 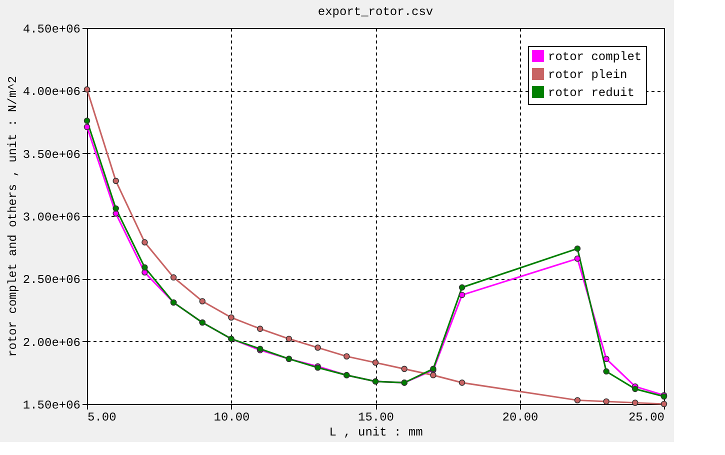 I want to click on legend-label: rotor plein, so click(x=588, y=75).